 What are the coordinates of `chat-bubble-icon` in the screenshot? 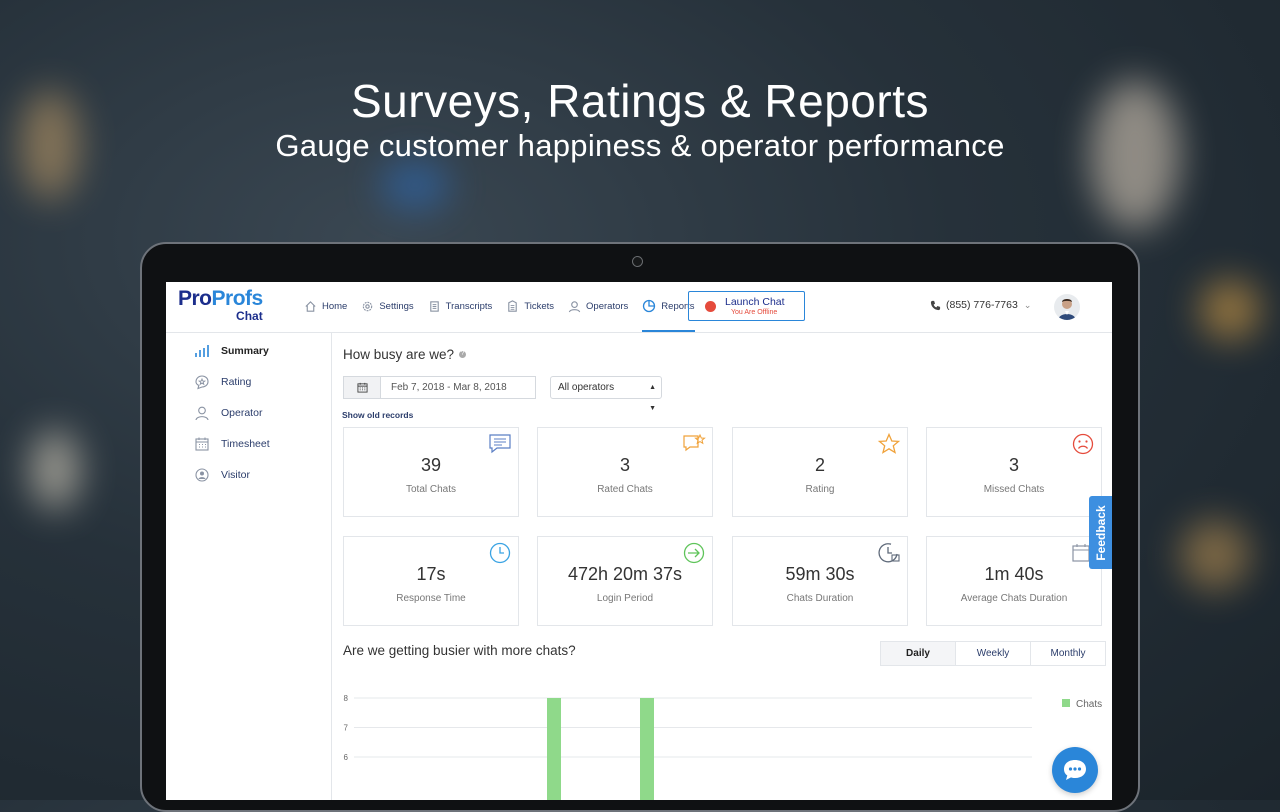 It's located at (1075, 770).